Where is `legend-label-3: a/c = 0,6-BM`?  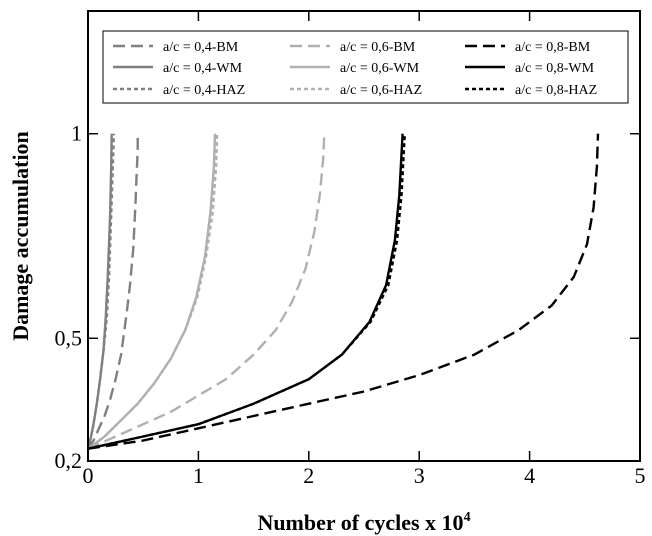
legend-label-3: a/c = 0,6-BM is located at coordinates (378, 47).